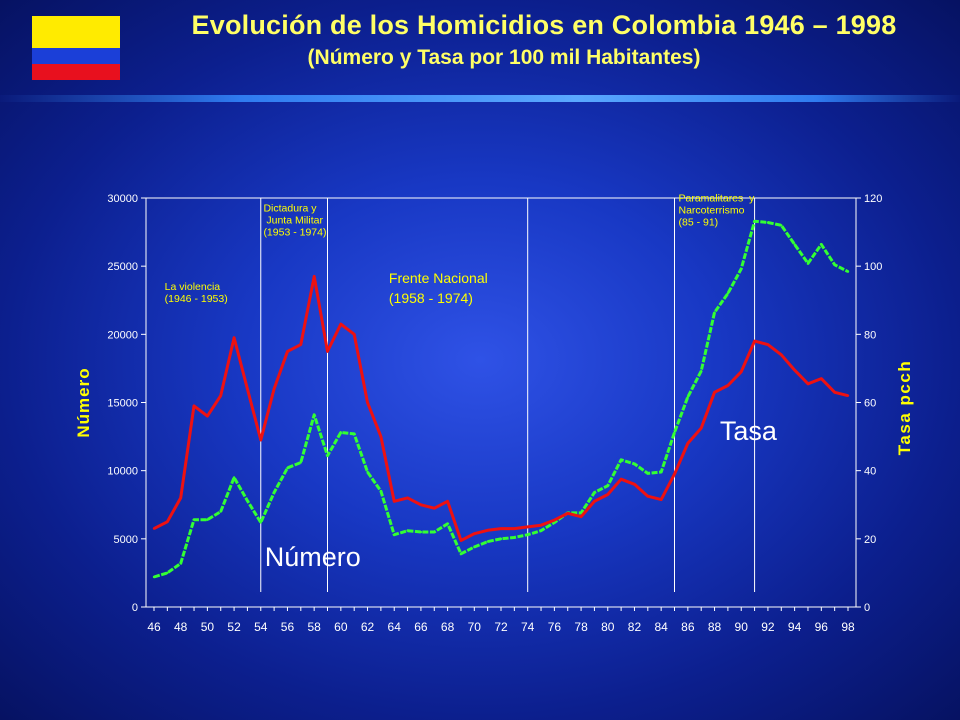 Image resolution: width=960 pixels, height=720 pixels. What do you see at coordinates (288, 627) in the screenshot?
I see `x-tick-label: 56` at bounding box center [288, 627].